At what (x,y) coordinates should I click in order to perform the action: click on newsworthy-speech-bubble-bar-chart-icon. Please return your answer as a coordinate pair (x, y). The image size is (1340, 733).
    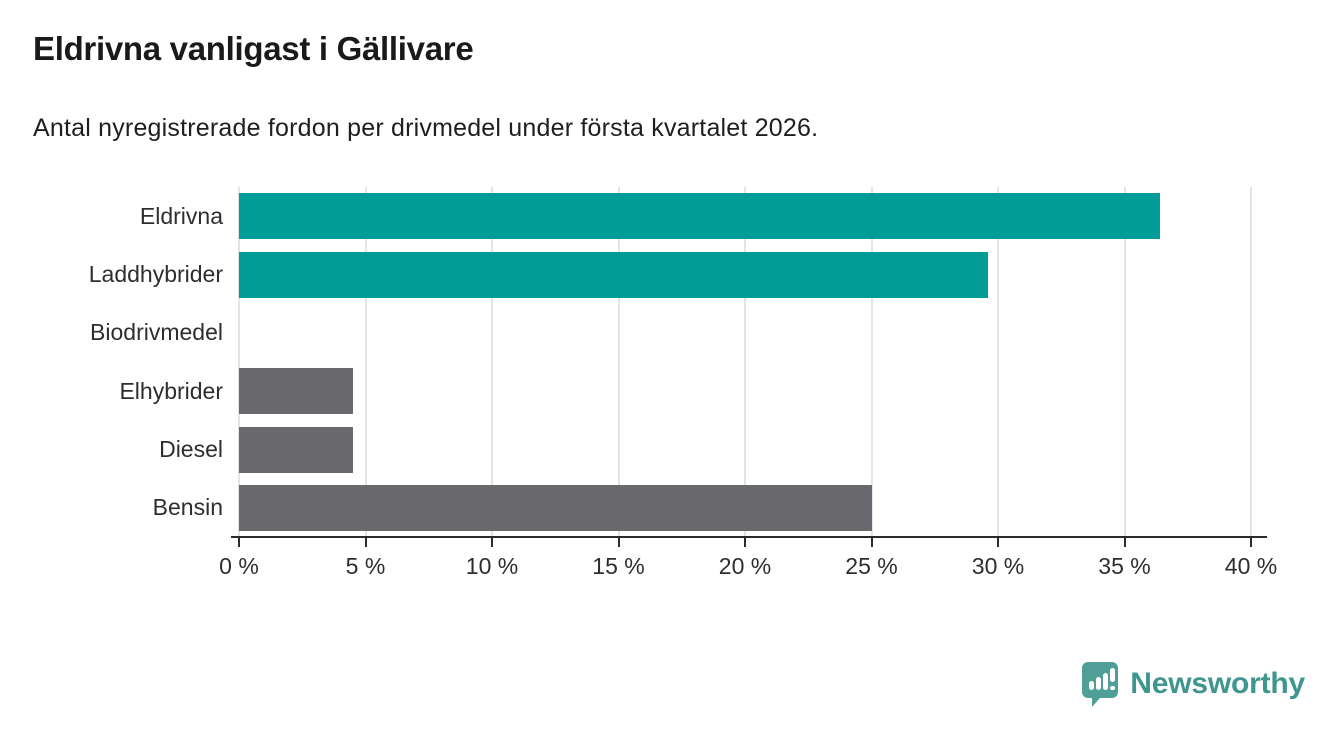
    Looking at the image, I should click on (1100, 684).